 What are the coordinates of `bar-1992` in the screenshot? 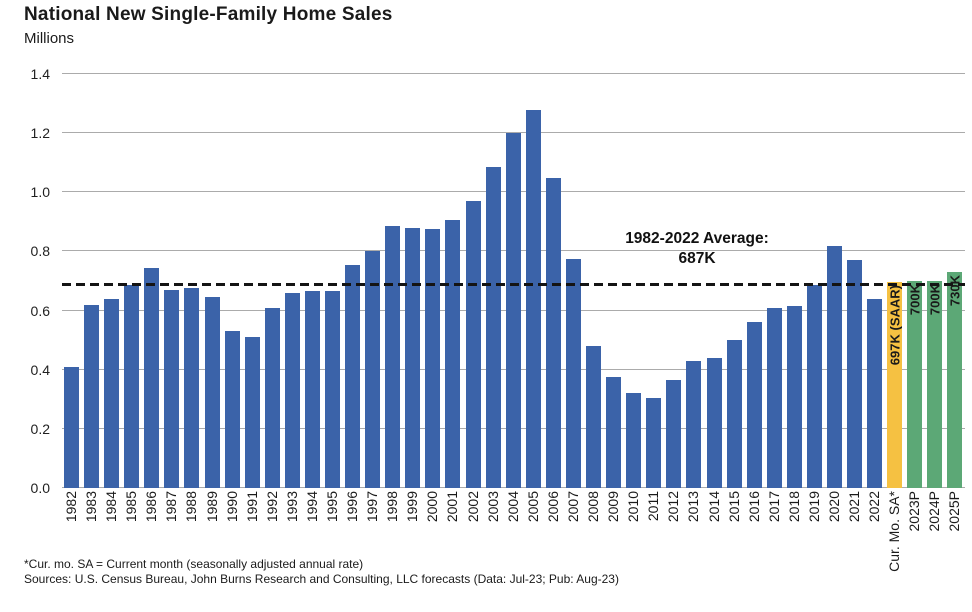 It's located at (272, 397).